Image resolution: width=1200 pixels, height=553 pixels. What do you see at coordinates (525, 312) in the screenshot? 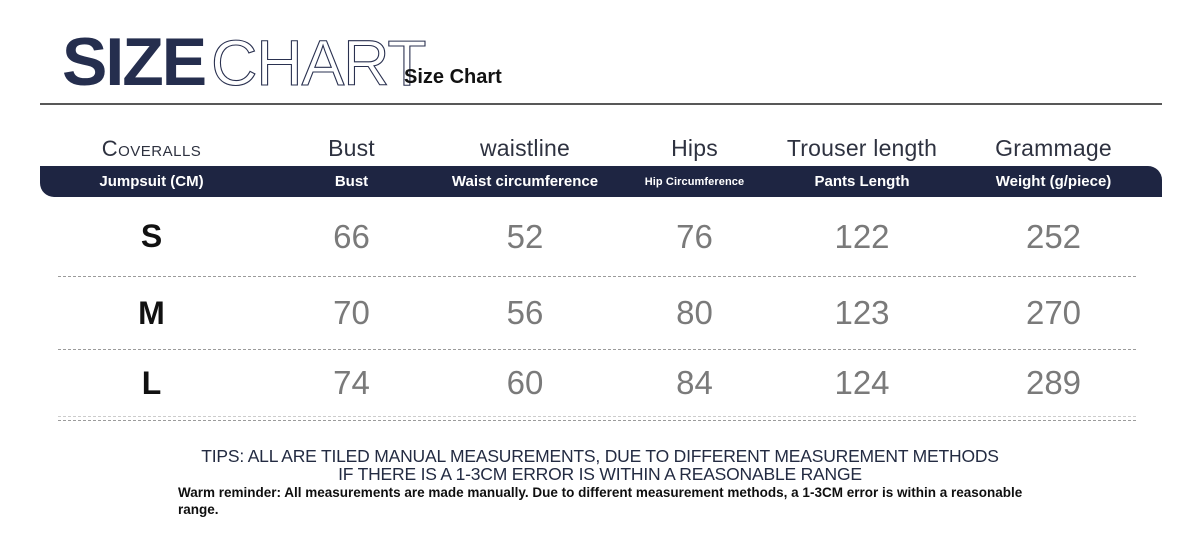
I see `value-waist: 56` at bounding box center [525, 312].